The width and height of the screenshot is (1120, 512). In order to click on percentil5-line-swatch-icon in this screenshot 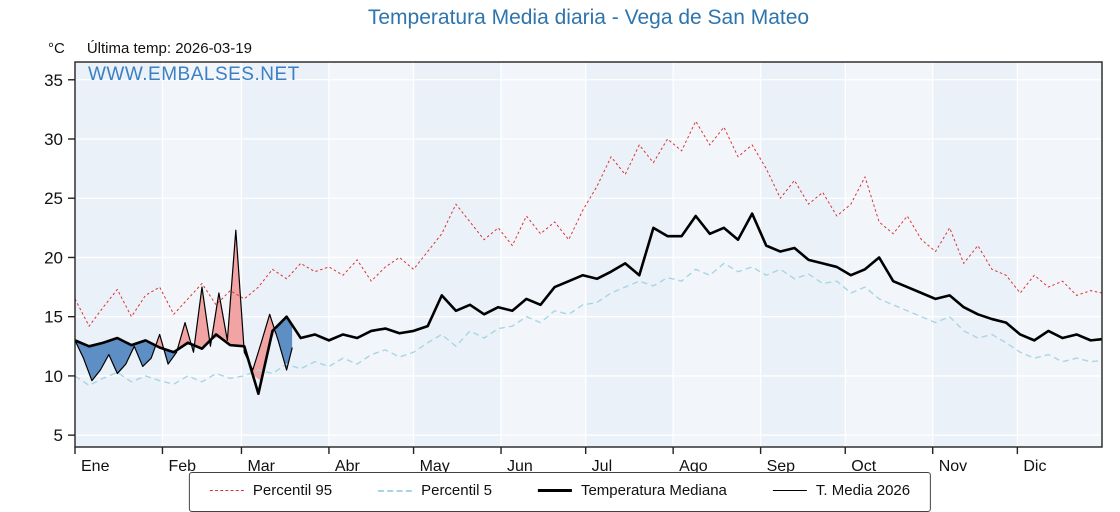, I will do `click(395, 490)`.